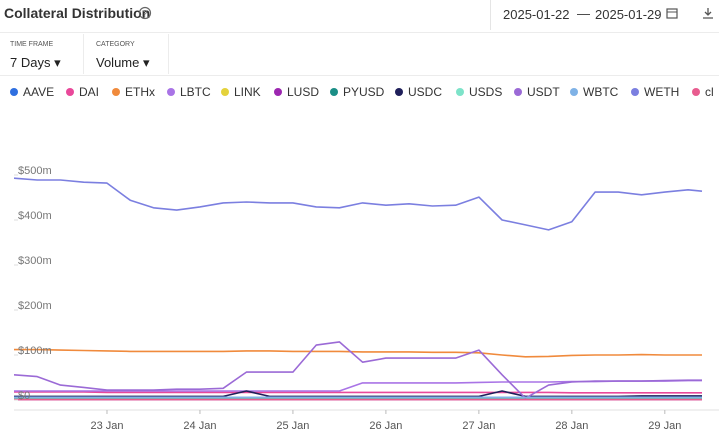 This screenshot has width=719, height=440. What do you see at coordinates (628, 14) in the screenshot?
I see `date-end: 2025-01-29` at bounding box center [628, 14].